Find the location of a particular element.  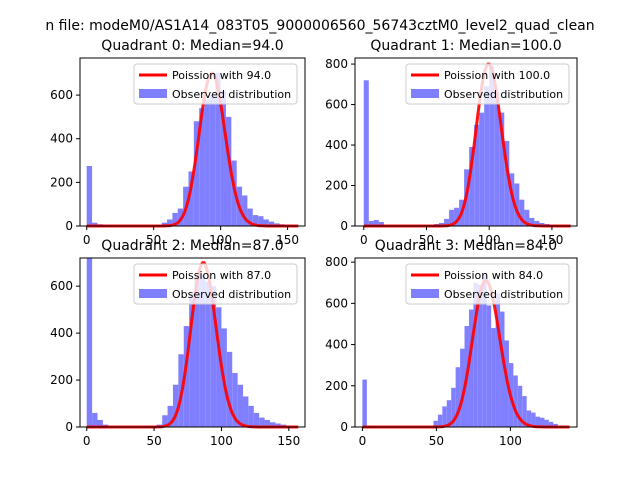

legend: Poission with 94.0 Observed distribution is located at coordinates (215, 84).